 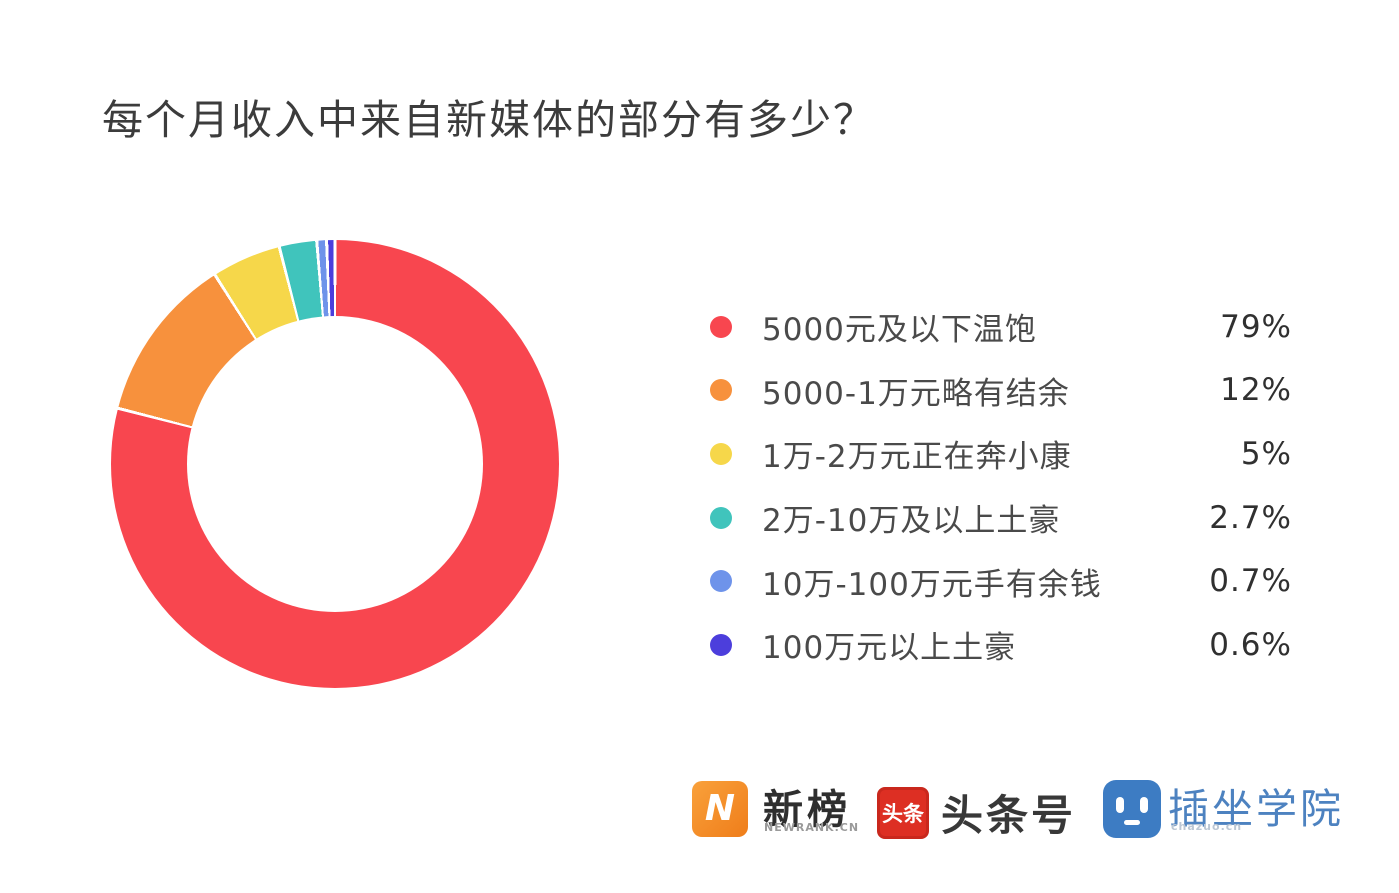 I want to click on legend-item: 5000-1万元略有结余 12%, so click(x=1001, y=391).